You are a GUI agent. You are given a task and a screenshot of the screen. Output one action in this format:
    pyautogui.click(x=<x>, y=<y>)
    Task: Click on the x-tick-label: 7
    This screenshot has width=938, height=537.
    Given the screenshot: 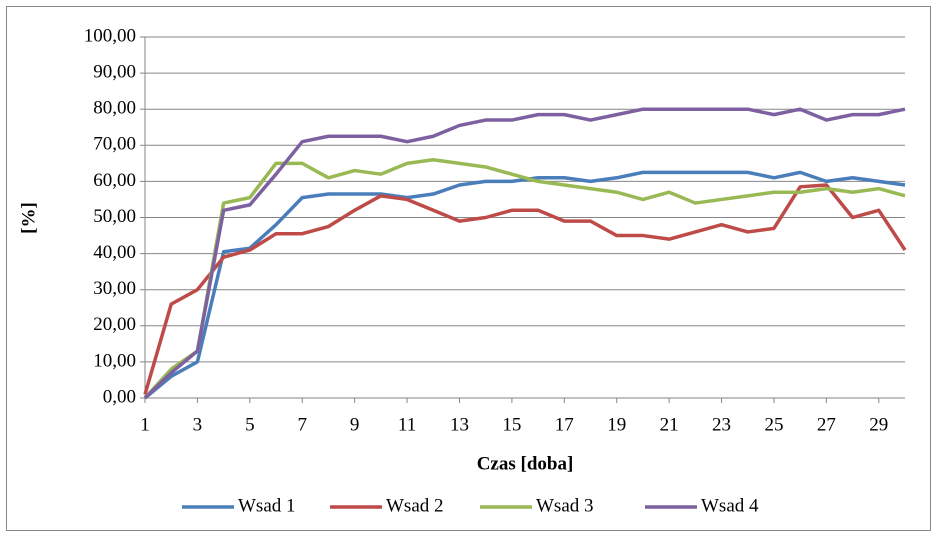 What is the action you would take?
    pyautogui.click(x=302, y=424)
    